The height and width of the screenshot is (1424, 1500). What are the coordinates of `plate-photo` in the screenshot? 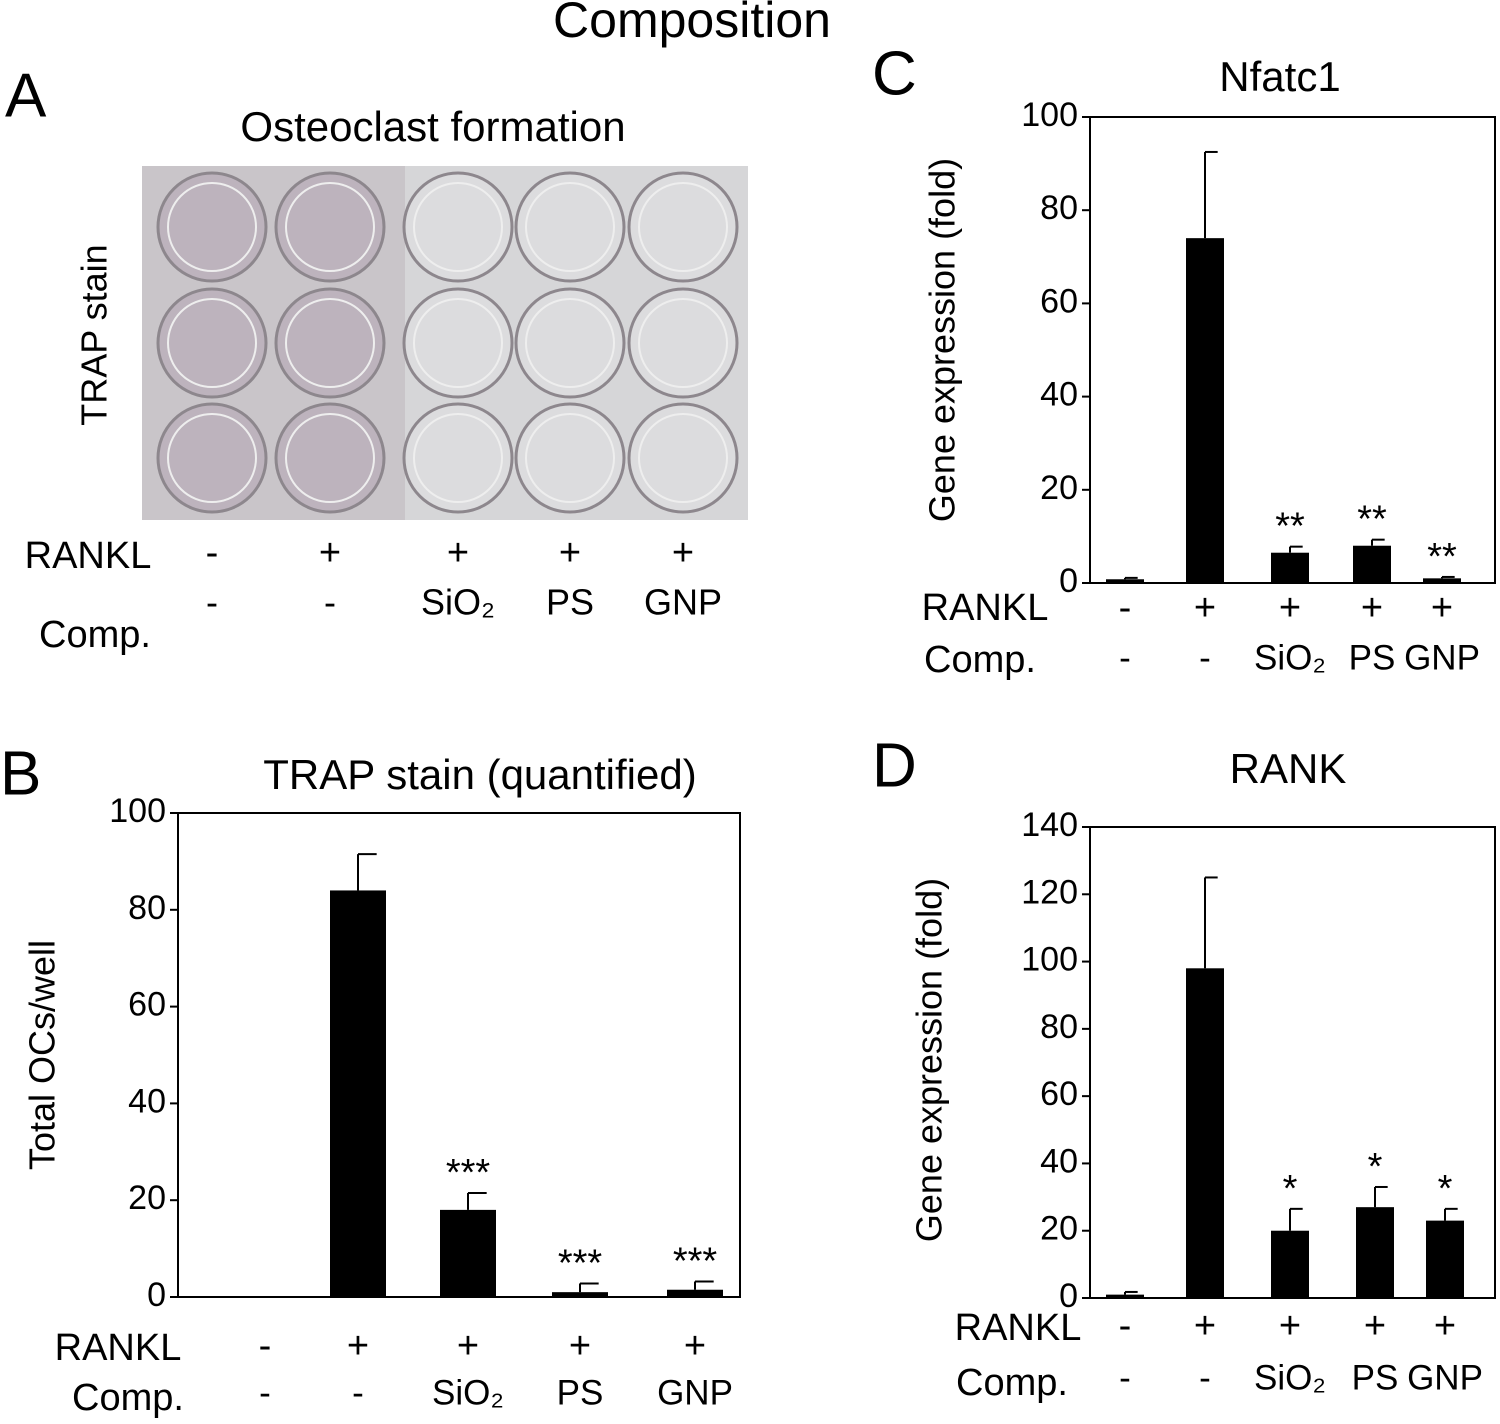 It's located at (445, 343).